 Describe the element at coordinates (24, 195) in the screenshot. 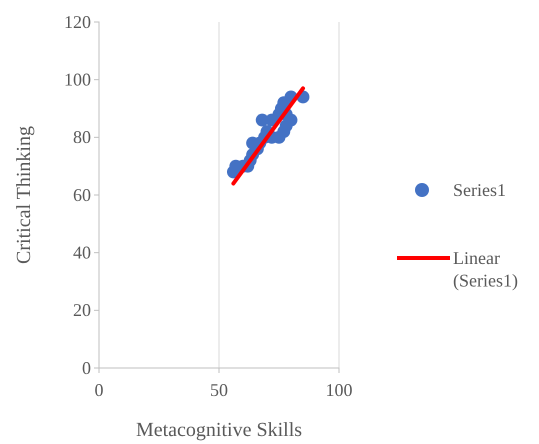

I see `y-axis-title: Critical Thinking` at that location.